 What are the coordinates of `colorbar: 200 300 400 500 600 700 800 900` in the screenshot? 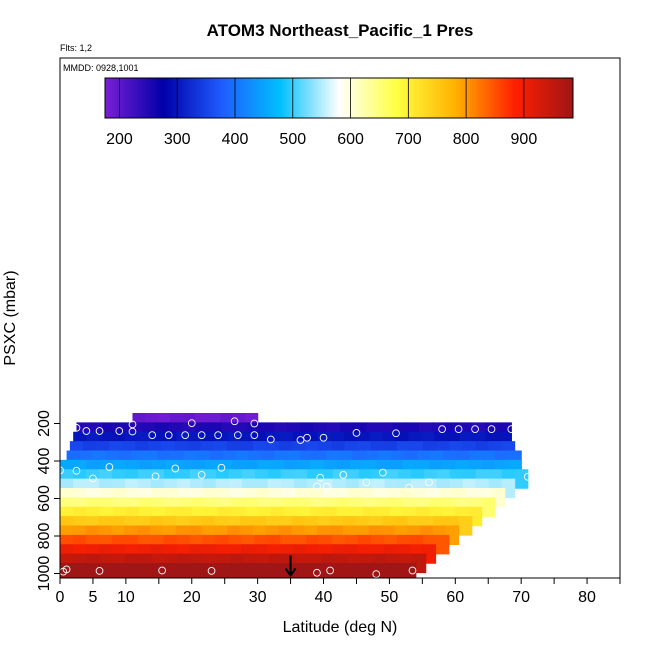 It's located at (339, 112).